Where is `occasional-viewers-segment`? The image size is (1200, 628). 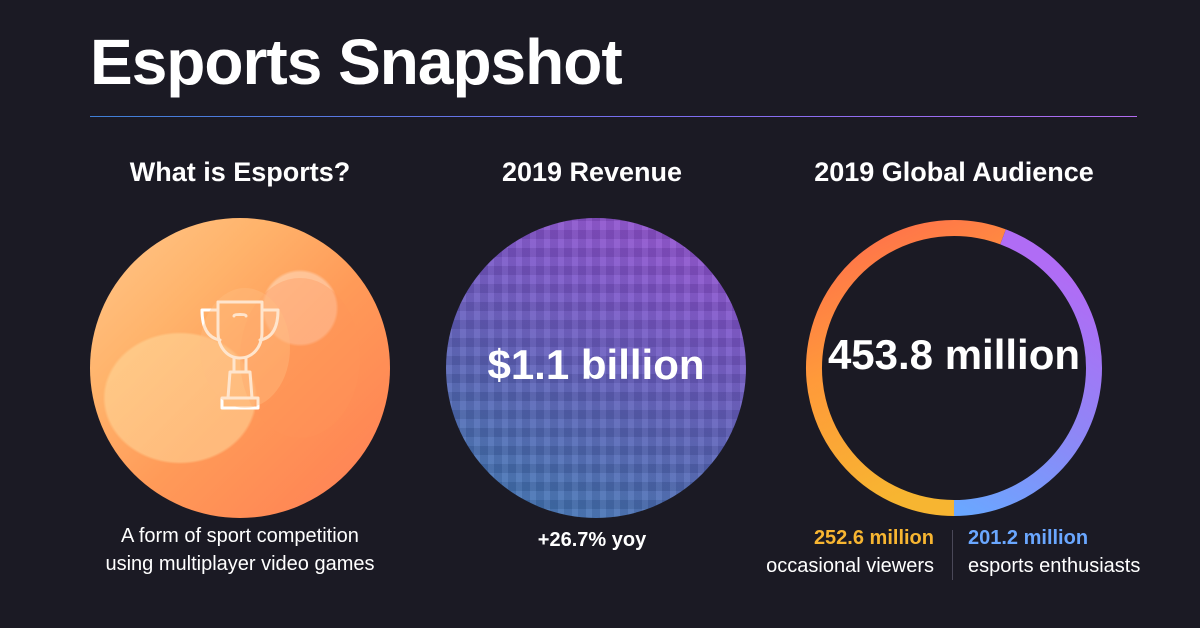
occasional-viewers-segment is located at coordinates (906, 368).